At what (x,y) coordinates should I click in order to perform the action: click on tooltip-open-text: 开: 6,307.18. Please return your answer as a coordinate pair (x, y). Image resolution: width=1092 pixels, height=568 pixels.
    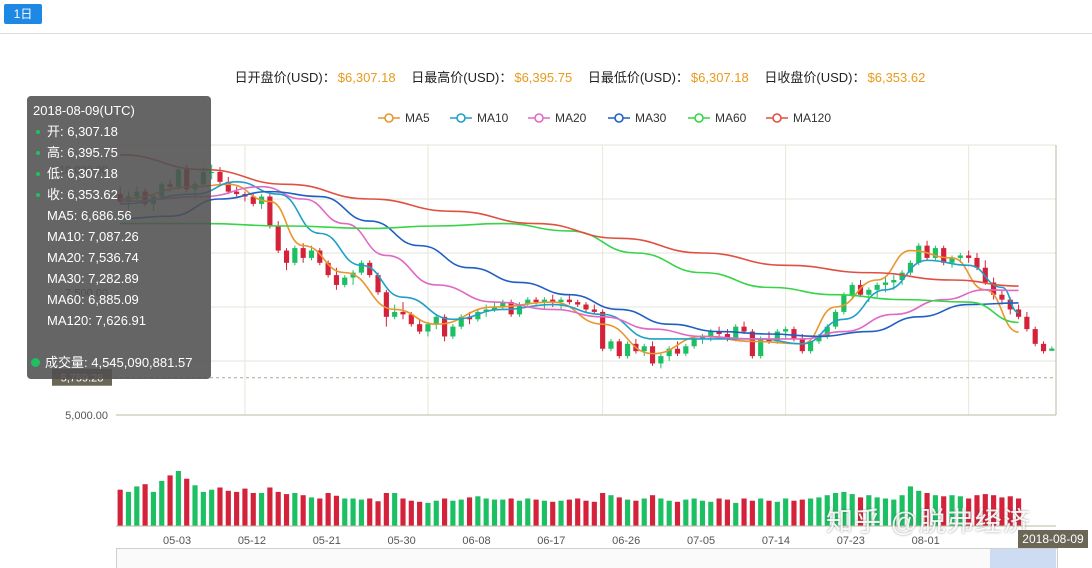
    Looking at the image, I should click on (82, 131).